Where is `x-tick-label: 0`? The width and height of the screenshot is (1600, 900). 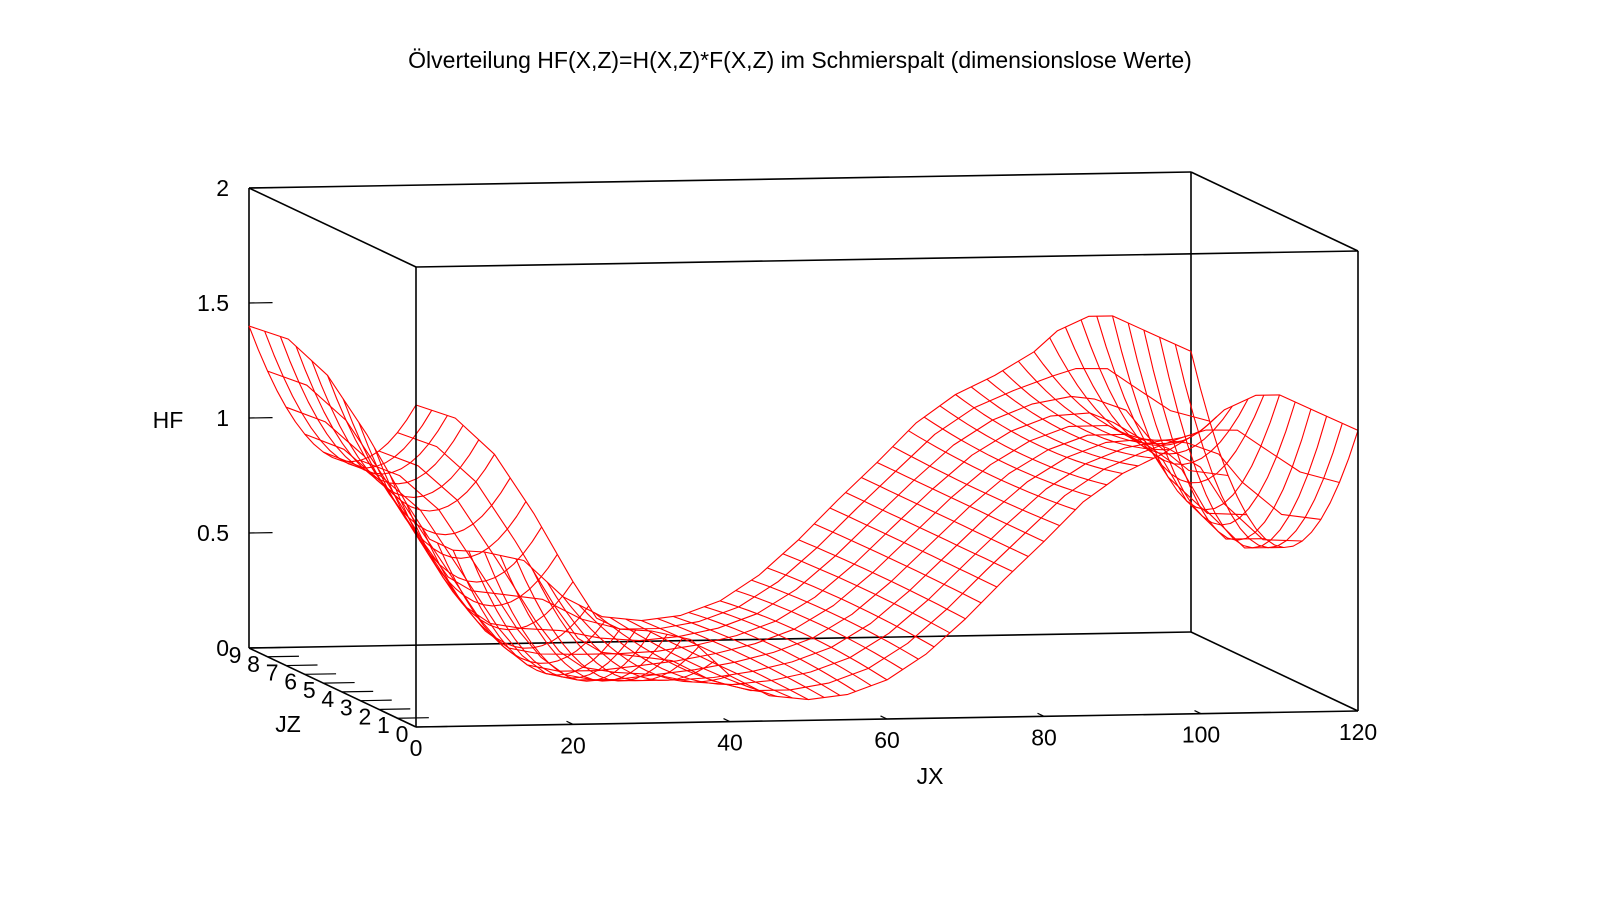
x-tick-label: 0 is located at coordinates (416, 748).